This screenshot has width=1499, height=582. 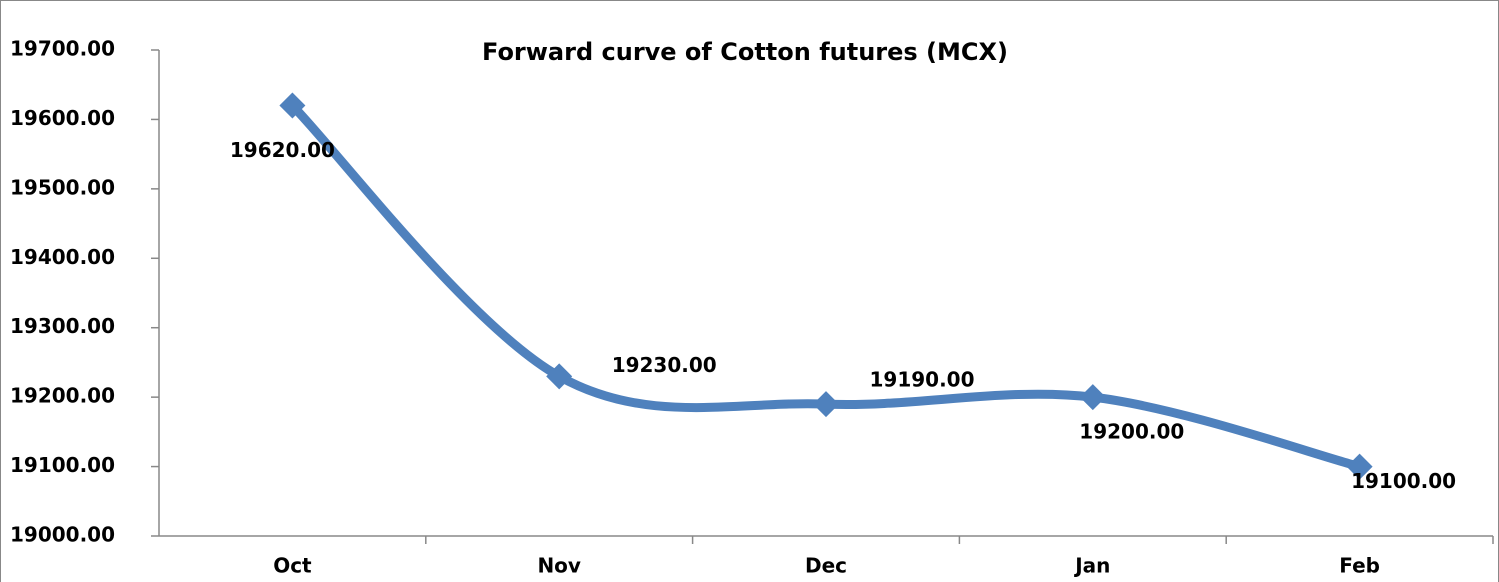 I want to click on chart-title: Forward curve of Cotton futures (MCX), so click(x=745, y=52).